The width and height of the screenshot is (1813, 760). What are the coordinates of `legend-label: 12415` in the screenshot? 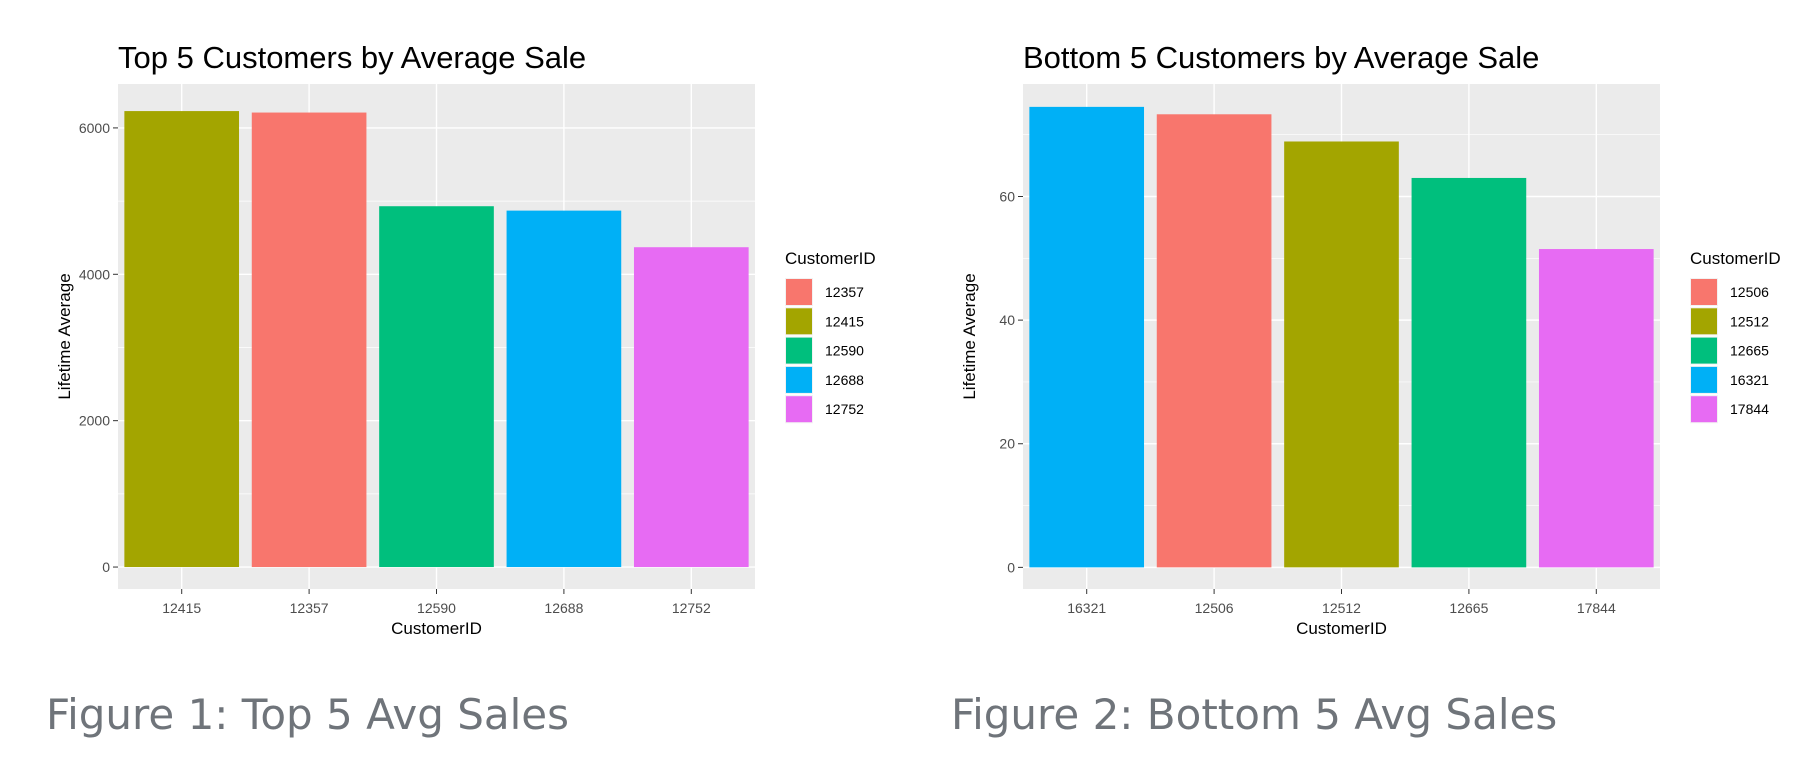 It's located at (844, 321).